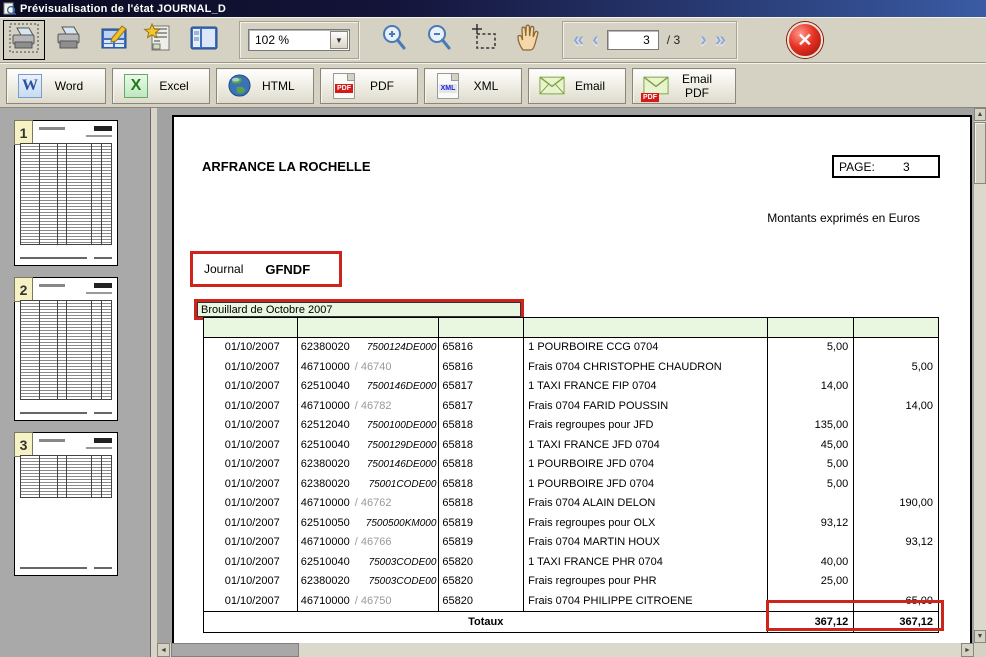 The image size is (986, 657). Describe the element at coordinates (980, 153) in the screenshot. I see `vertical-scroll-thumb` at that location.